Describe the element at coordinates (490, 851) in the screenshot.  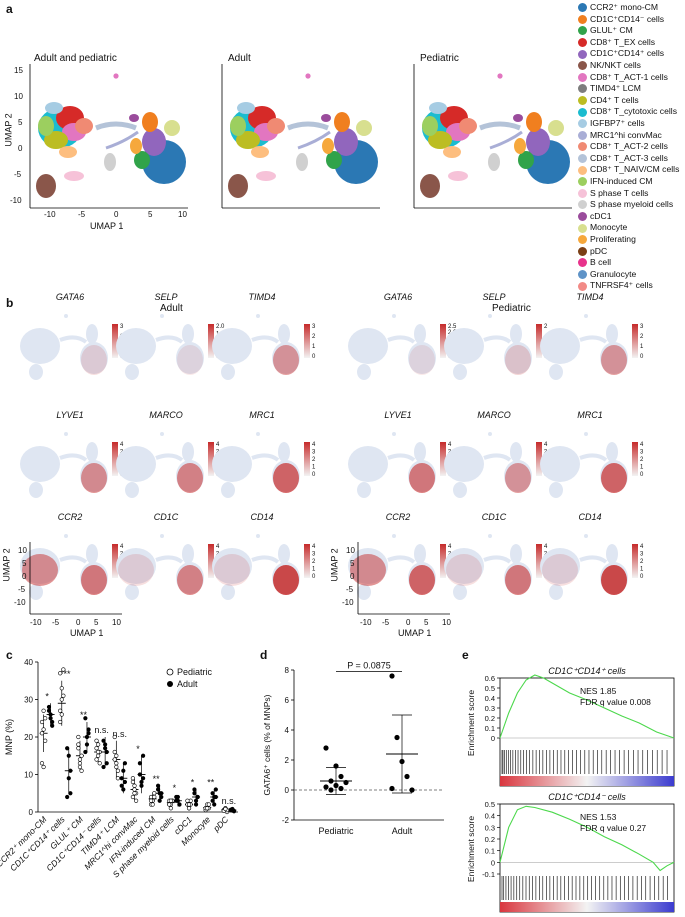
I see `e-ytick-label: 0.1` at that location.